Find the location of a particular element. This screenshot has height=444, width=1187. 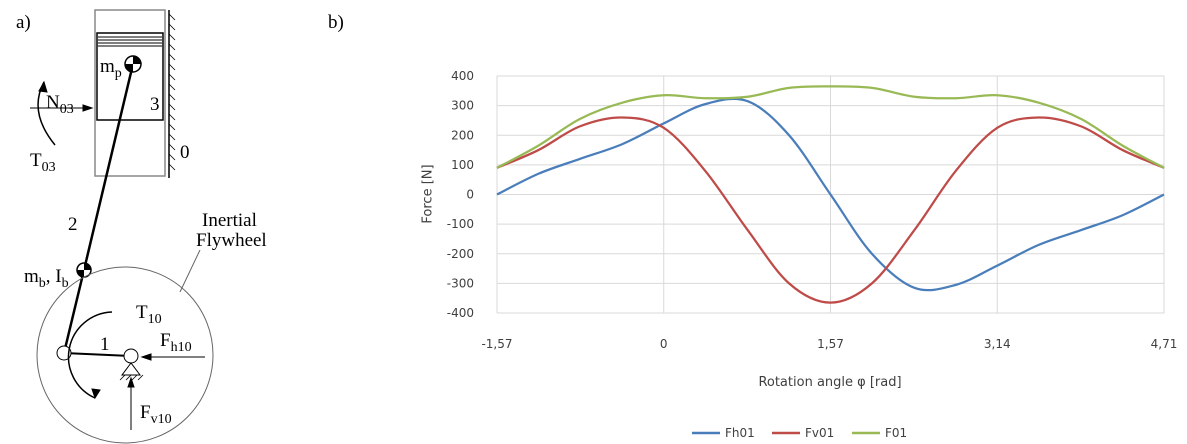

cylinder is located at coordinates (130, 93).